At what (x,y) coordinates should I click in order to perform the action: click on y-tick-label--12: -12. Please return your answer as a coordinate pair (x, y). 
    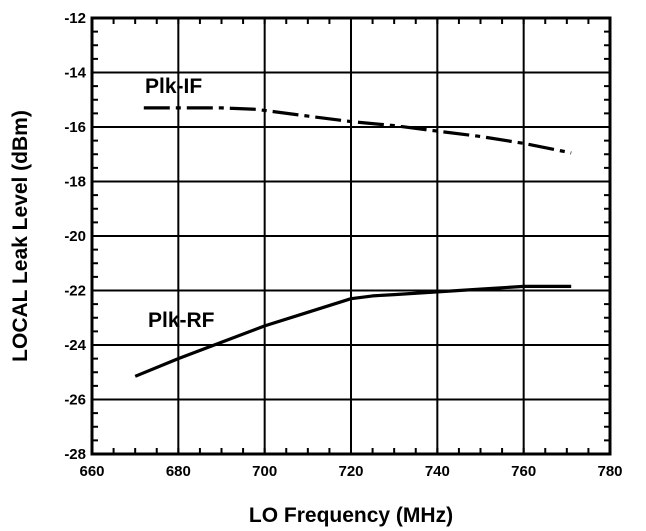
    Looking at the image, I should click on (75, 18).